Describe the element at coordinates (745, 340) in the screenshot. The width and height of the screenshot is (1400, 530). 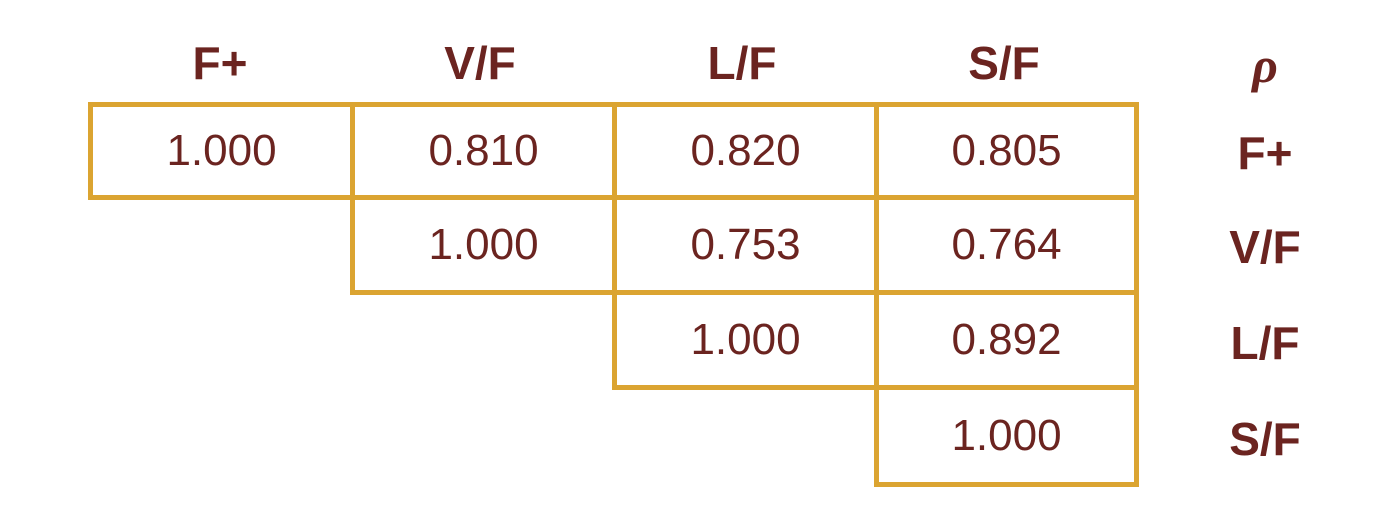
I see `cell-l-f-l-f: 1.000` at that location.